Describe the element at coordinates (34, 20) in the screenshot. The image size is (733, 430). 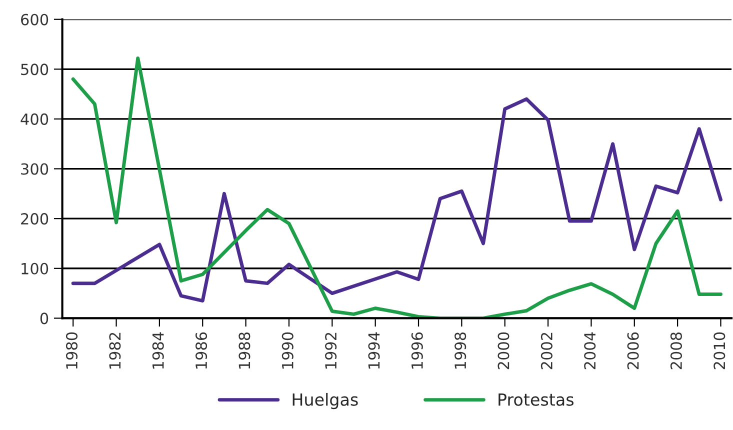
I see `y-tick-label: 600` at that location.